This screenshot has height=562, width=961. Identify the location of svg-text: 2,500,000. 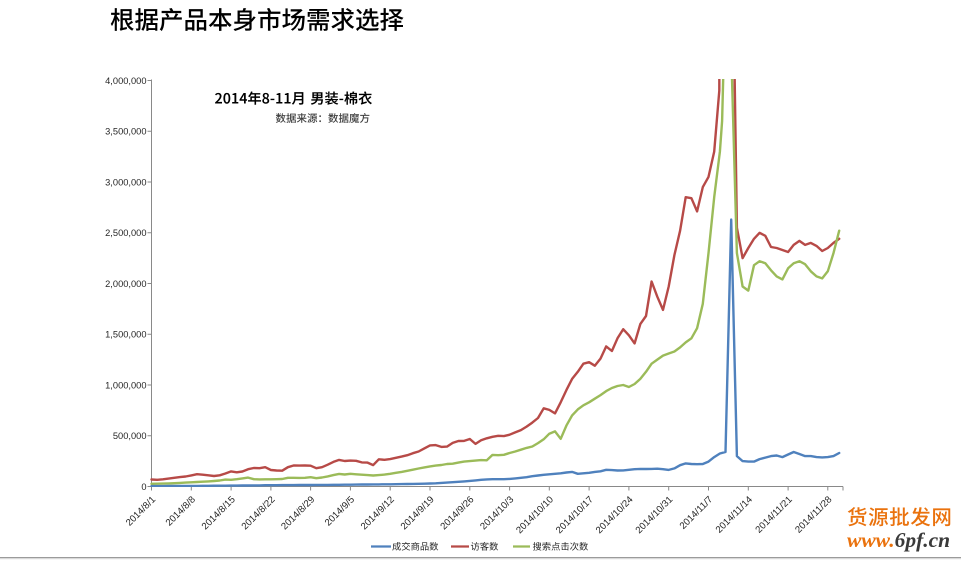
(125, 233).